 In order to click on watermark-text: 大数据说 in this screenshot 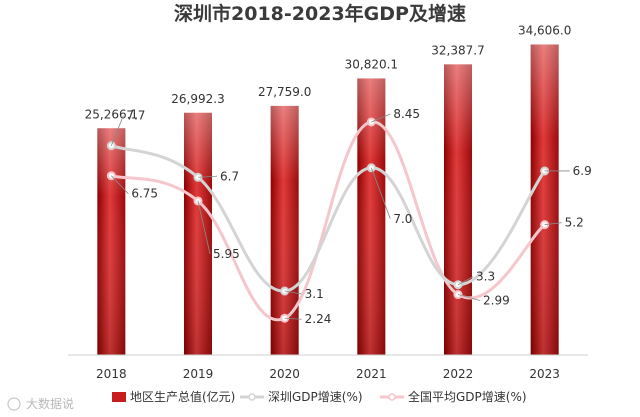, I will do `click(50, 403)`.